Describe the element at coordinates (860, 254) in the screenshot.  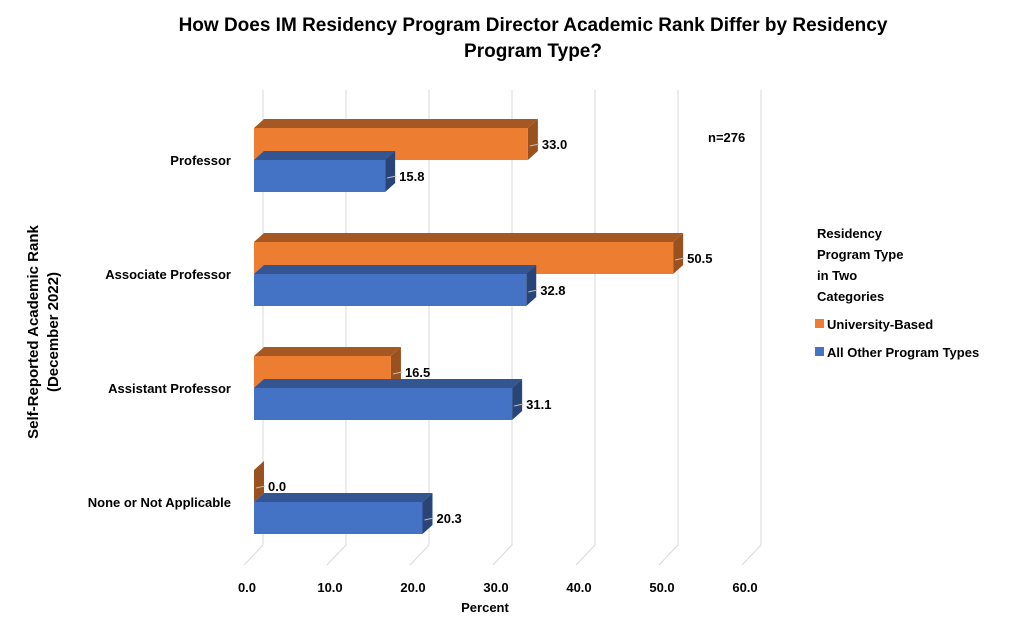
I see `legend-title: Program Type` at that location.